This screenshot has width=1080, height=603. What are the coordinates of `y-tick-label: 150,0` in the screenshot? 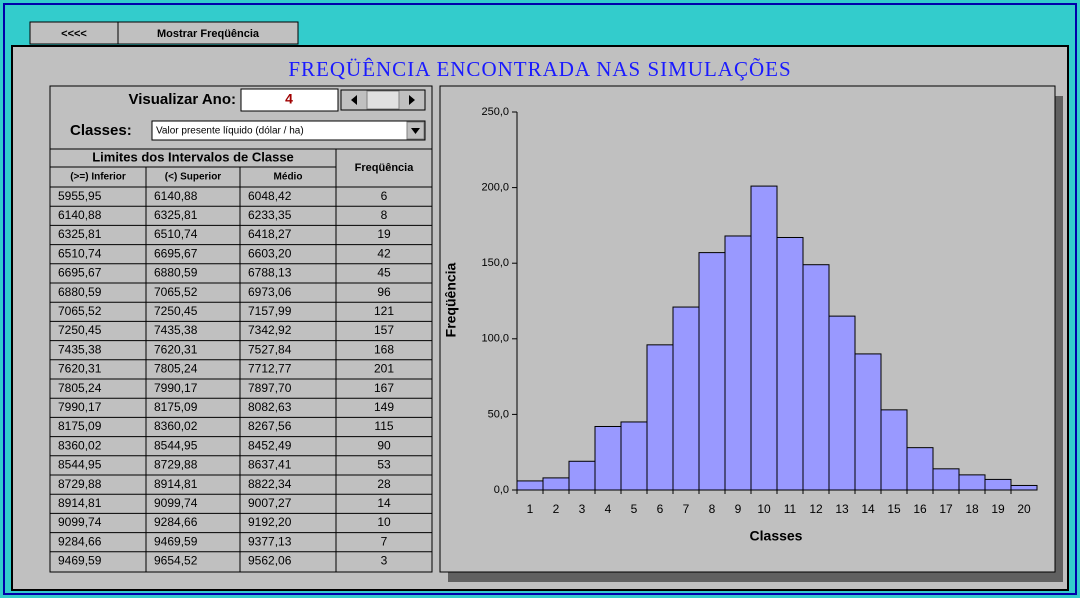 It's located at (495, 263).